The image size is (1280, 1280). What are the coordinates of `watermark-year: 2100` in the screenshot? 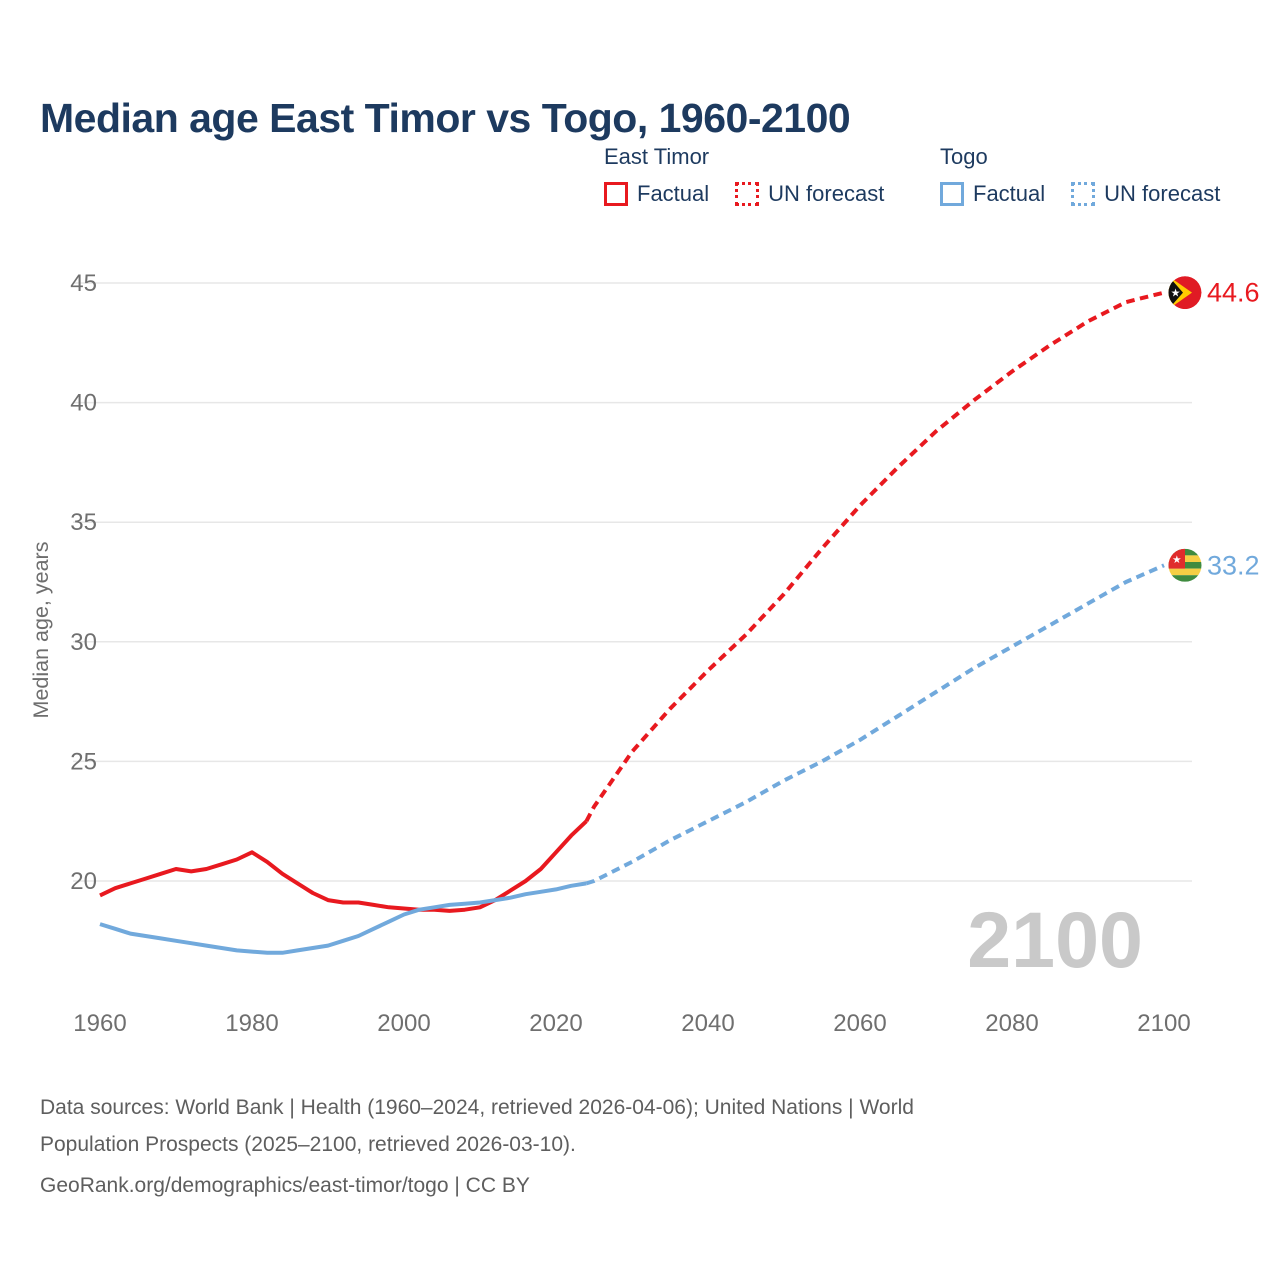 It's located at (1055, 939).